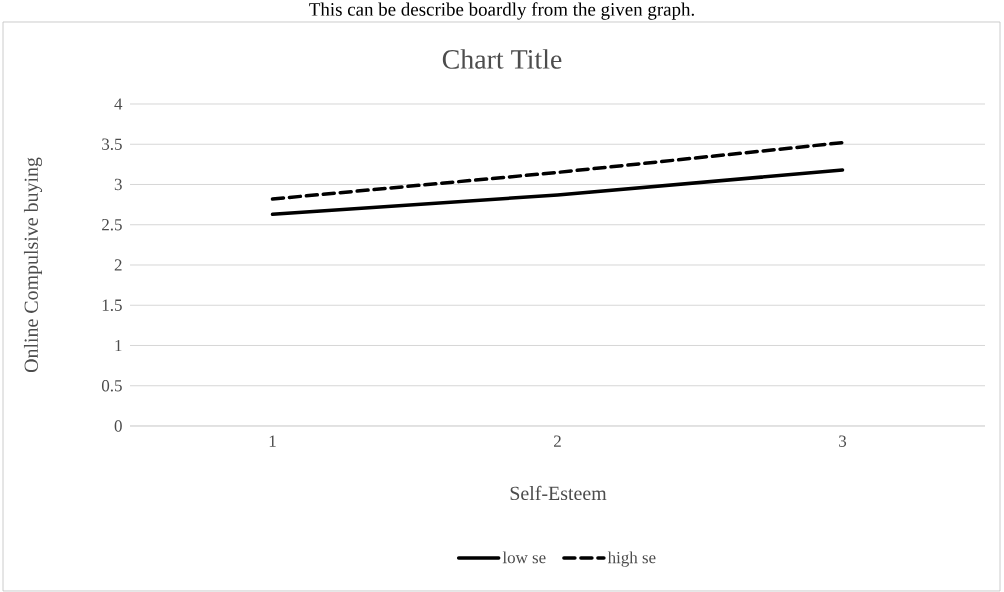  What do you see at coordinates (502, 59) in the screenshot?
I see `chart-title: Chart Title` at bounding box center [502, 59].